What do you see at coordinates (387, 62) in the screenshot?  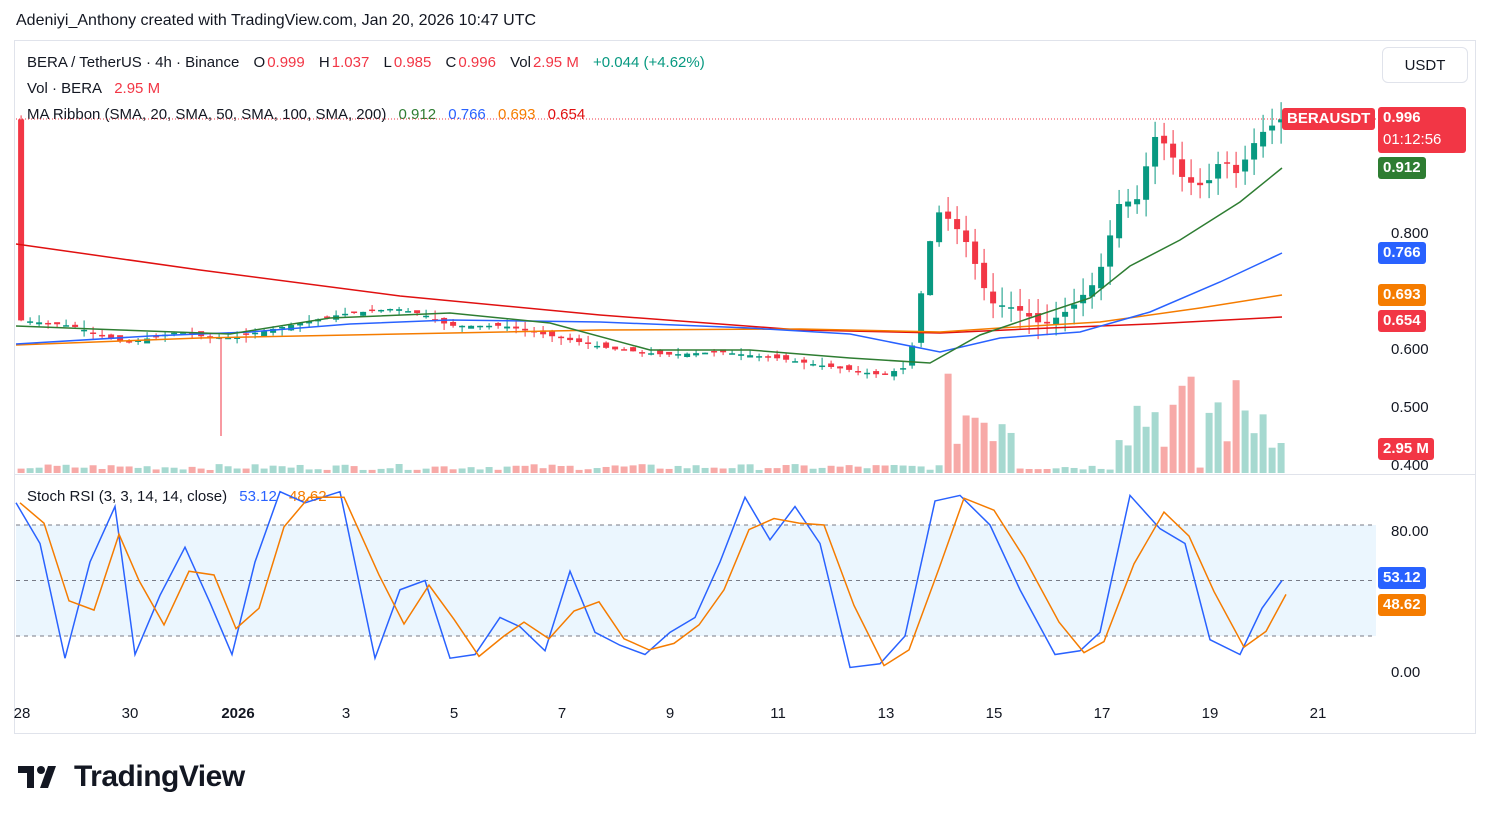 I see `low-label: L` at bounding box center [387, 62].